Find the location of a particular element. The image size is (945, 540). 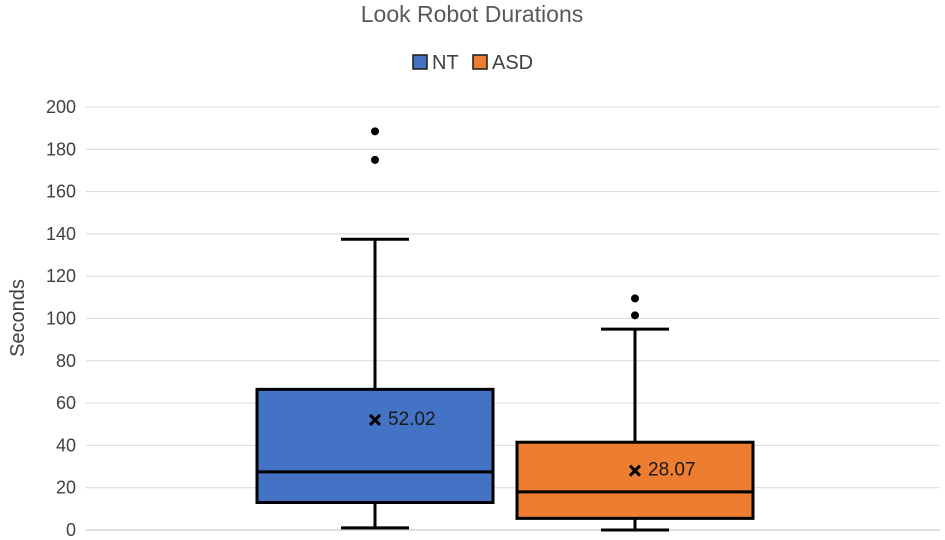

y-tick-label: 120 is located at coordinates (61, 276).